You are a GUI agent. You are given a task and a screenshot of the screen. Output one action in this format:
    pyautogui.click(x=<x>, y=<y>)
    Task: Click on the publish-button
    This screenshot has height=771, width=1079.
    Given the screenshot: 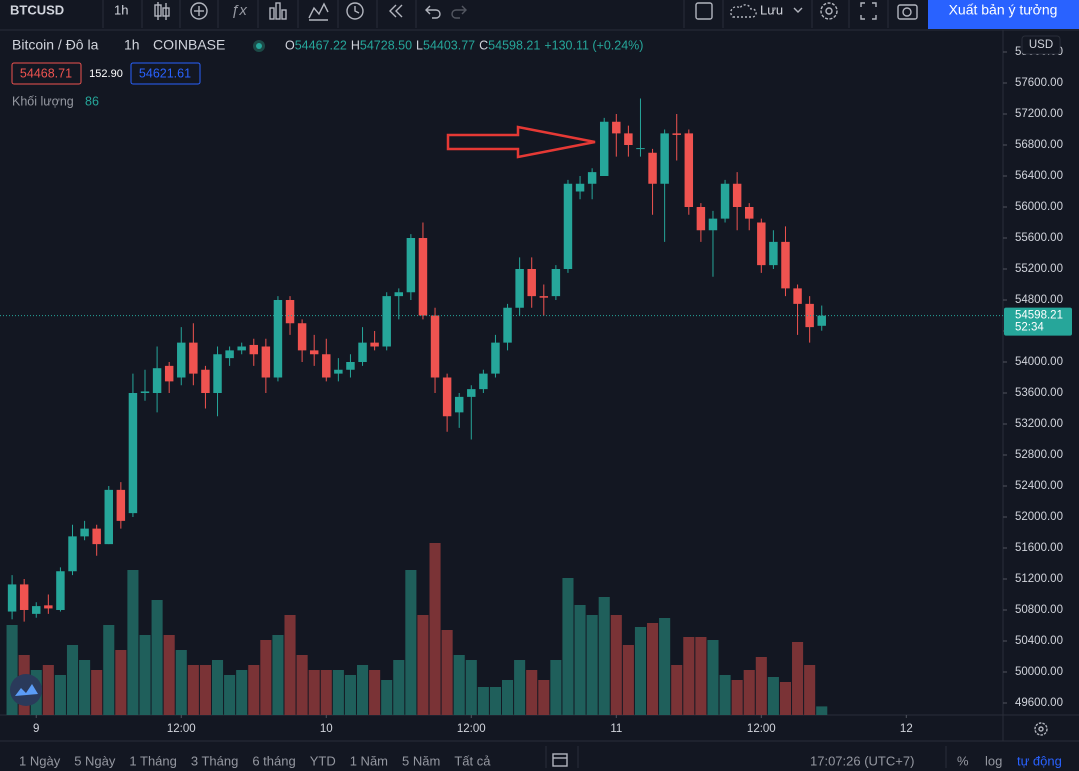 What is the action you would take?
    pyautogui.click(x=1003, y=14)
    